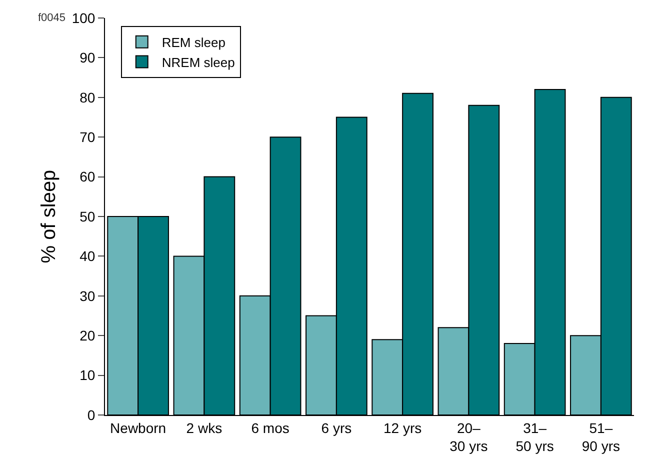  Describe the element at coordinates (91, 414) in the screenshot. I see `y-tick-label: 0` at that location.